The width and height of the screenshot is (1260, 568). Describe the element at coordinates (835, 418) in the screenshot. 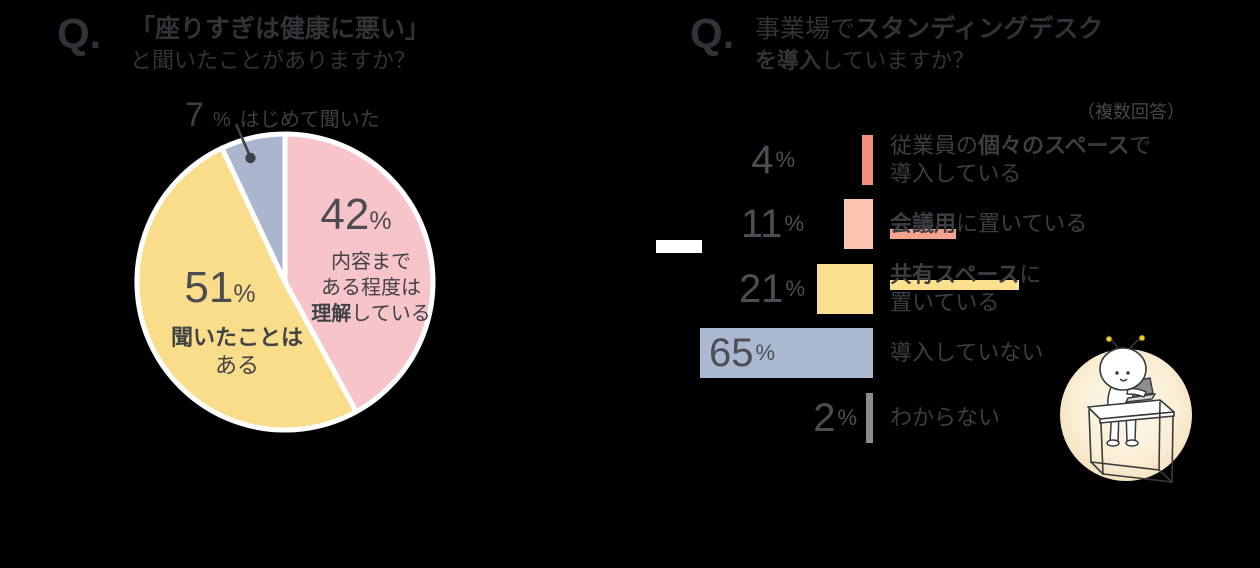

I see `bar-value-4: 2%` at that location.